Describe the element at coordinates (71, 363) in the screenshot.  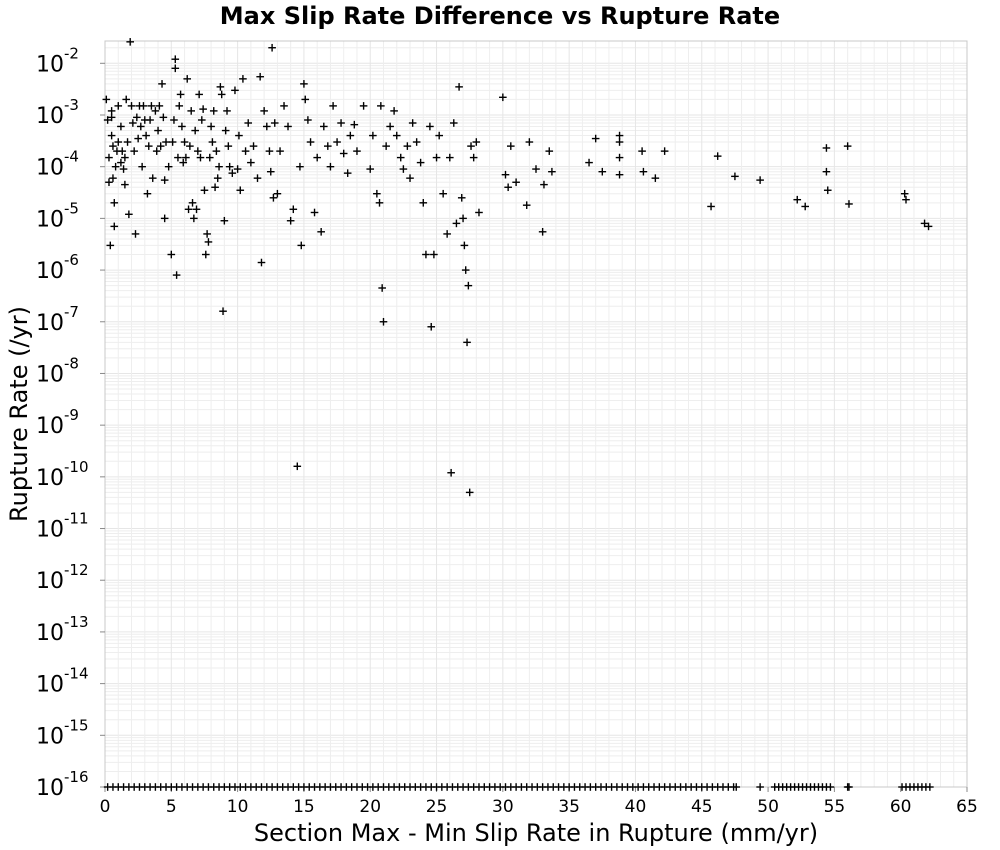
I see `y-tick-exponent: -8` at that location.